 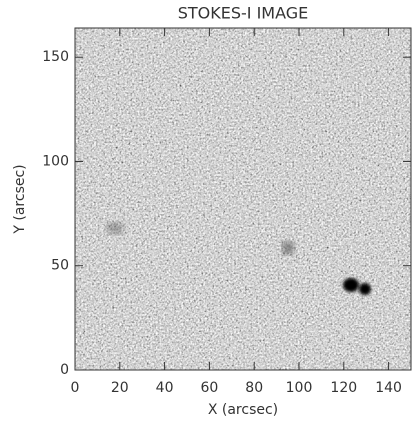 What do you see at coordinates (165, 388) in the screenshot?
I see `x-tick-label: 40` at bounding box center [165, 388].